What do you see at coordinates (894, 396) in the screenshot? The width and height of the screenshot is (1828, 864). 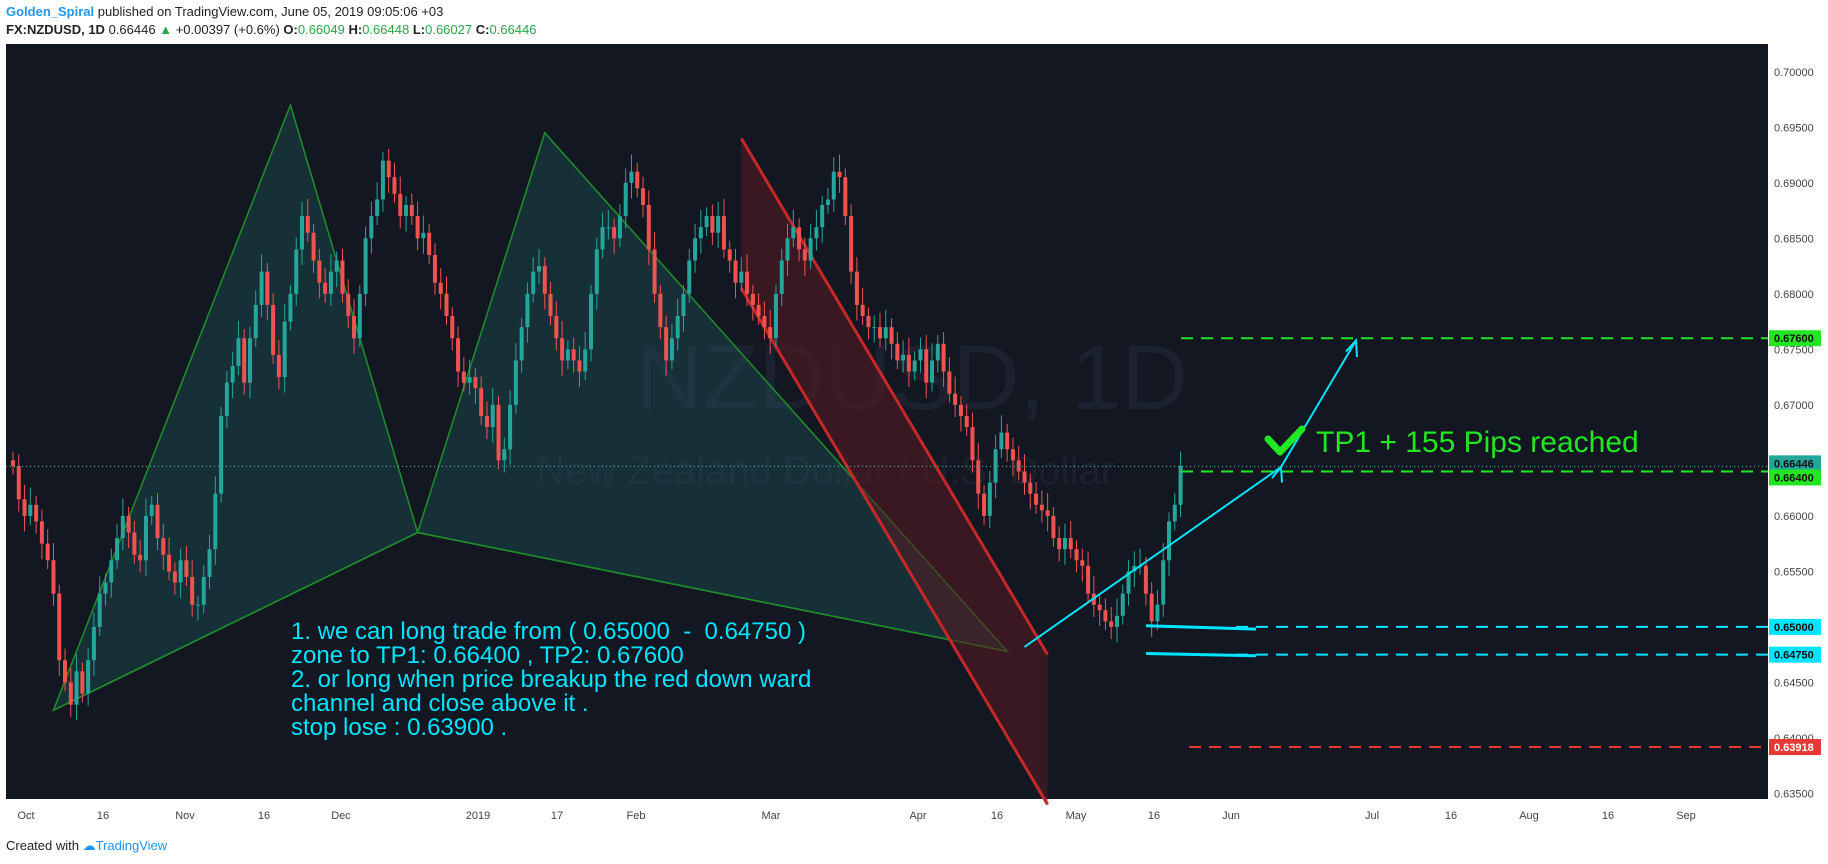 I see `channel-upper-line` at bounding box center [894, 396].